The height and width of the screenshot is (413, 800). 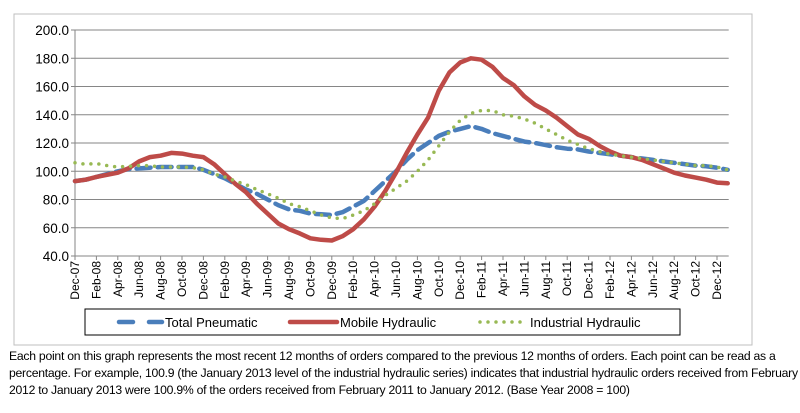 I want to click on x-tick-label: Aug-09, so click(x=289, y=280).